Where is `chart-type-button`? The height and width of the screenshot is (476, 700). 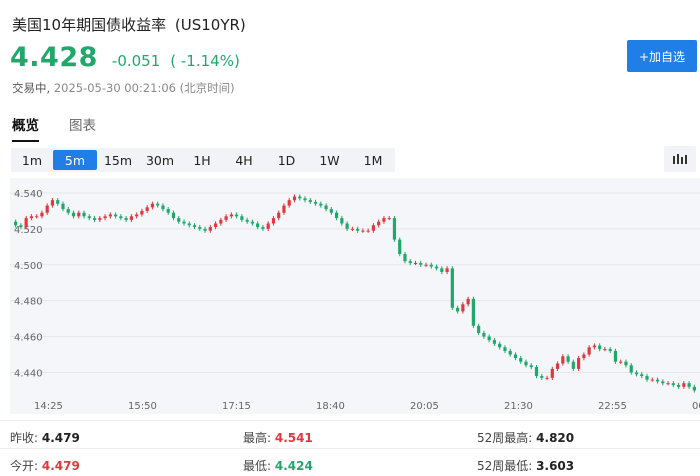
chart-type-button is located at coordinates (680, 159).